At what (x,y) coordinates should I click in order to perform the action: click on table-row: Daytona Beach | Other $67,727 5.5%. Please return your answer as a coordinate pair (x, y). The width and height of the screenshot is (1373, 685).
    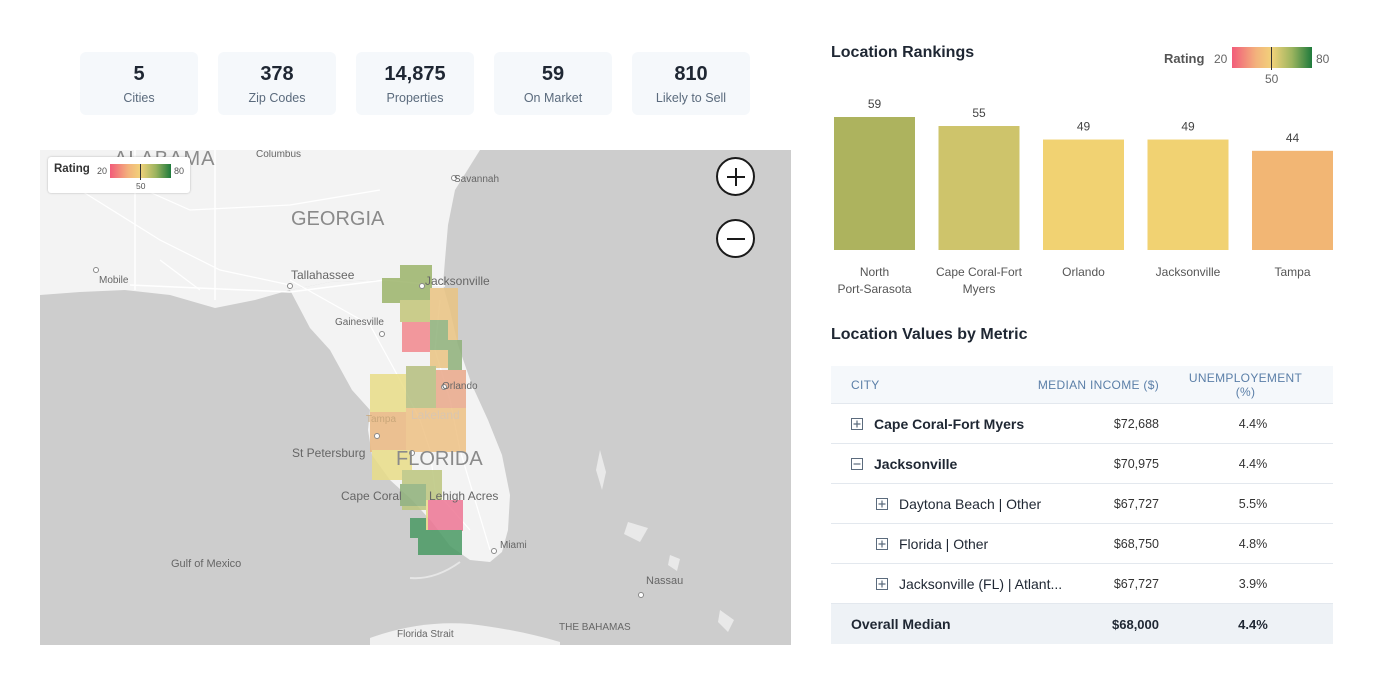
    Looking at the image, I should click on (1082, 504).